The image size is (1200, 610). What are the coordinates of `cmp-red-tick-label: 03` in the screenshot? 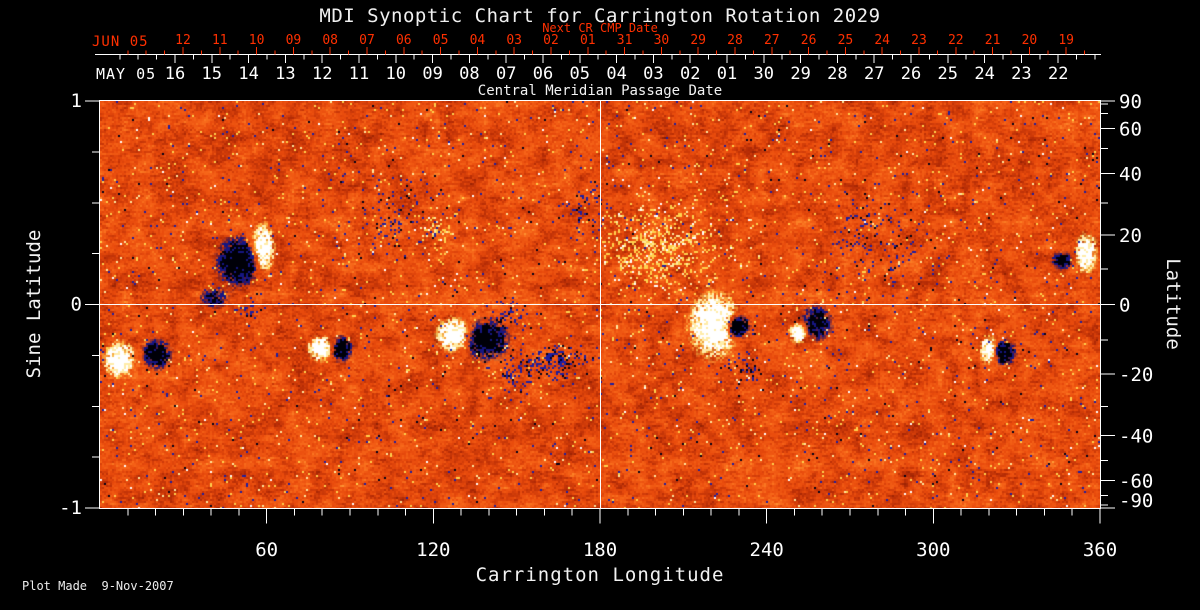 It's located at (514, 40).